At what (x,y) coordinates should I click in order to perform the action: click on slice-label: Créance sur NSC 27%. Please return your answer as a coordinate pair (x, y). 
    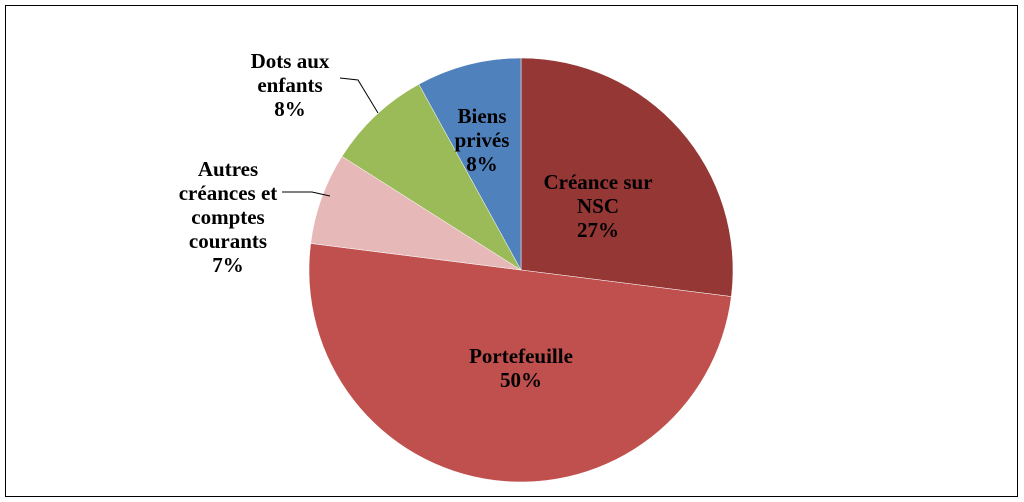
    Looking at the image, I should click on (598, 206).